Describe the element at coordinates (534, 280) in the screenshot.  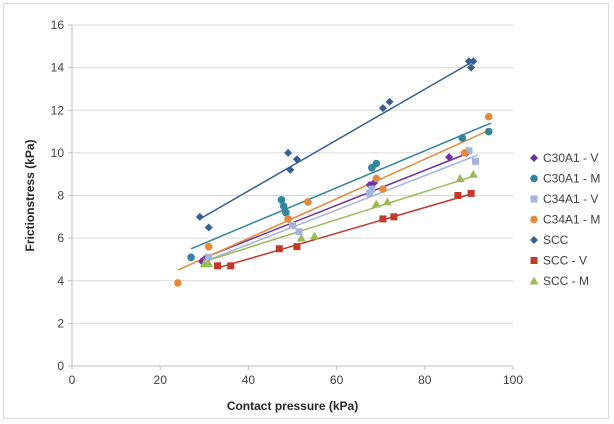
I see `legend-marker-scc-m` at that location.